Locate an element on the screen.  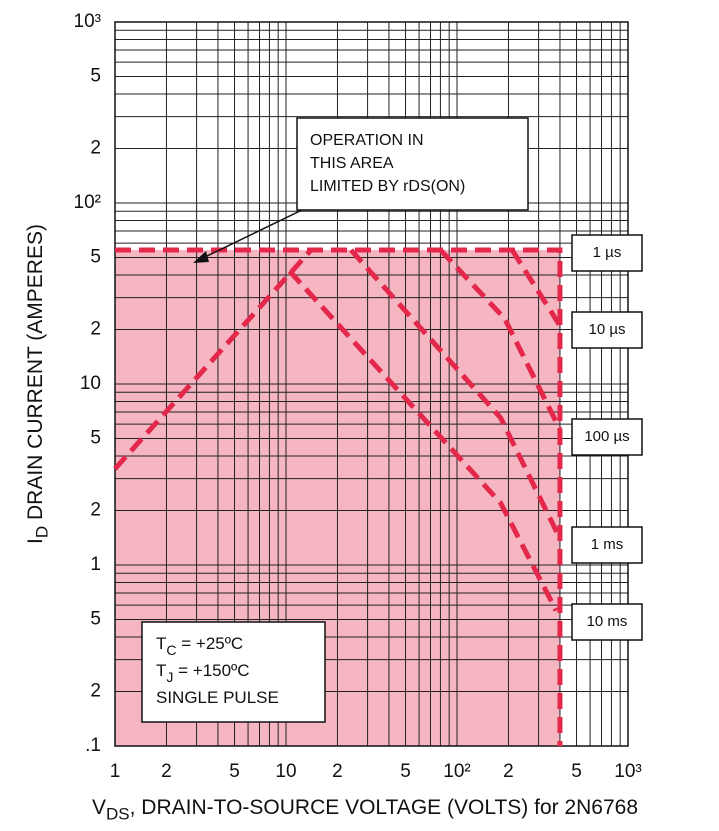
x-tick-label: 10 is located at coordinates (285, 771).